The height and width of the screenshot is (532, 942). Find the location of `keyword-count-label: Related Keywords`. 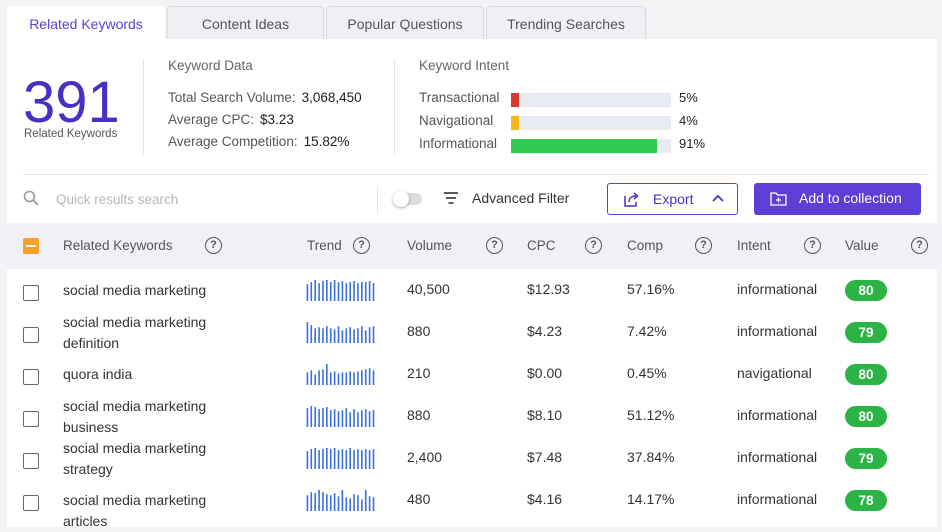

keyword-count-label: Related Keywords is located at coordinates (71, 134).